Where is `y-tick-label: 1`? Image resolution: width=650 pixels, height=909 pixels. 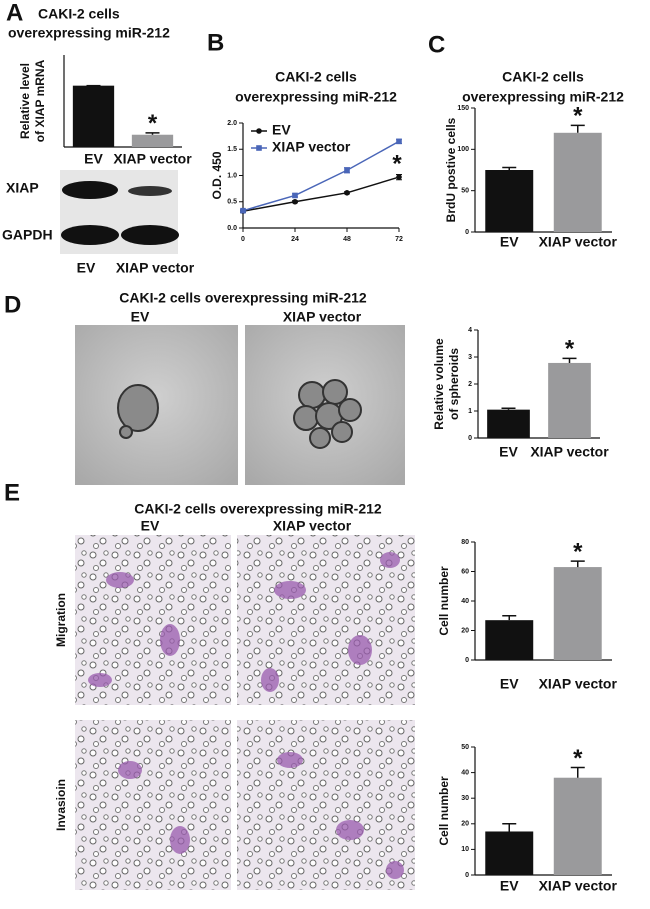
y-tick-label: 1 is located at coordinates (470, 411).